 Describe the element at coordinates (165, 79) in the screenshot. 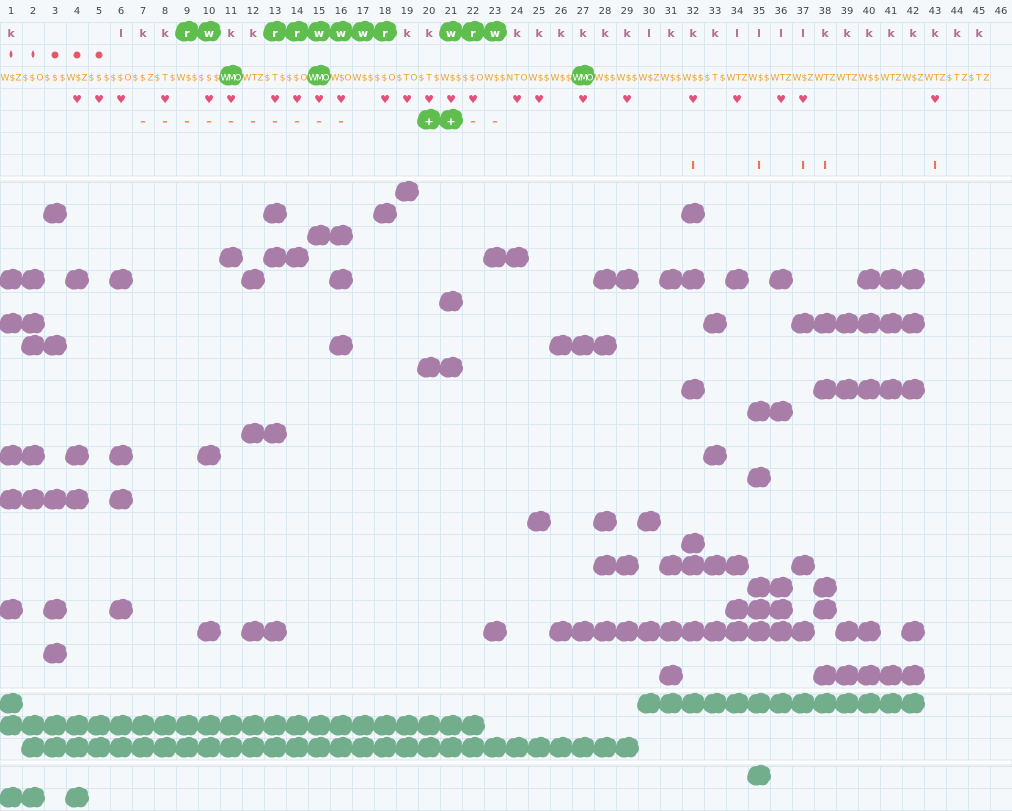

I see `cell-text: $T$` at that location.